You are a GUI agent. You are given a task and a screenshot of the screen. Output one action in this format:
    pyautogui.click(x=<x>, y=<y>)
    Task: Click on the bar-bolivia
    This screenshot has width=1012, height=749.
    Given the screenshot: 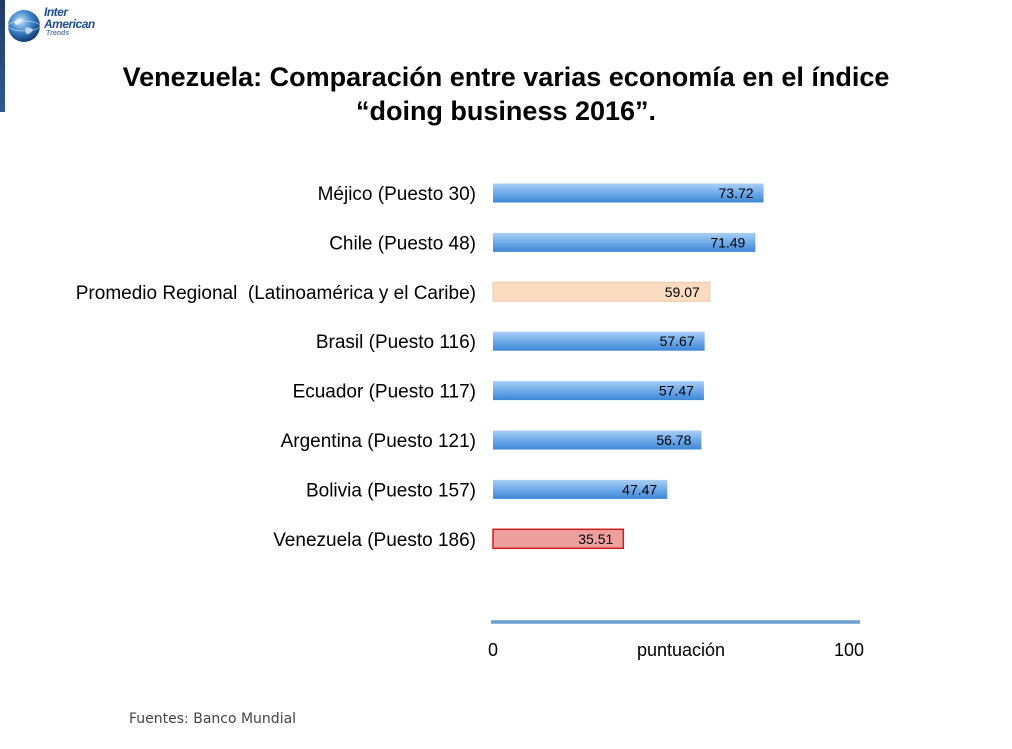 What is the action you would take?
    pyautogui.click(x=580, y=489)
    